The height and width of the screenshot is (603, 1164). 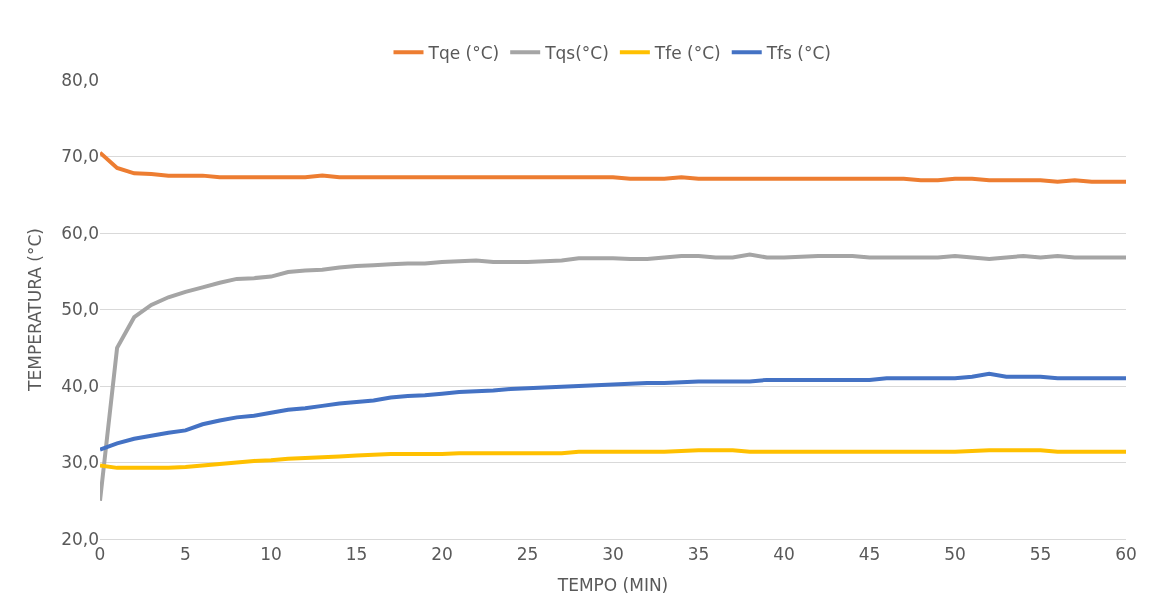 I want to click on x-tick-label: 55, so click(x=1040, y=554).